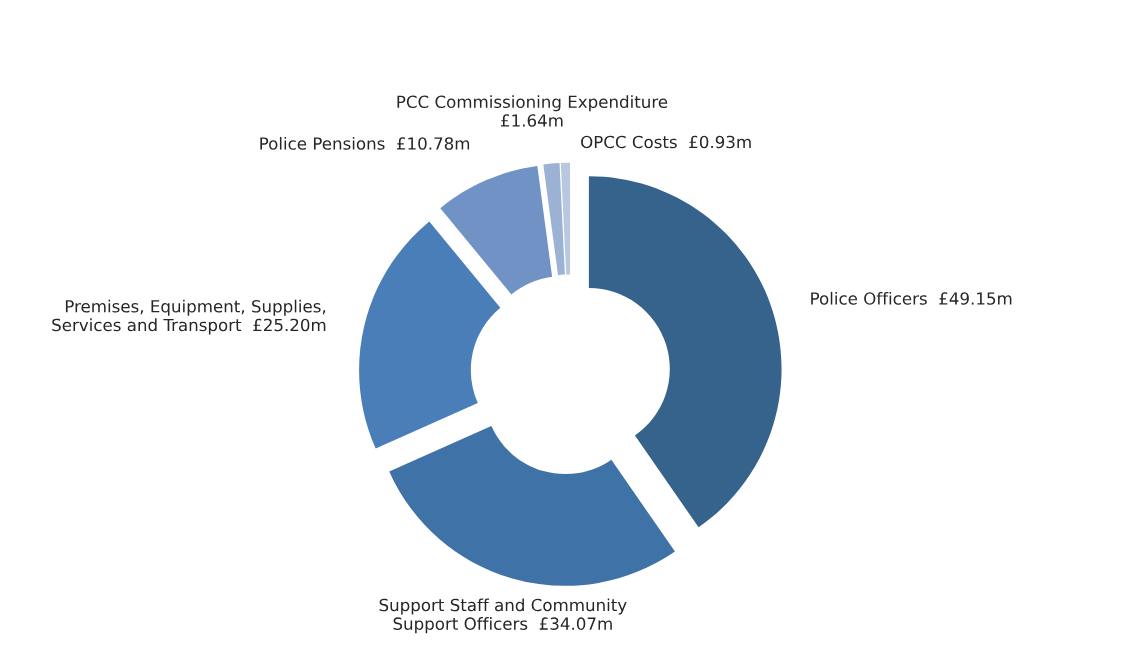 The height and width of the screenshot is (669, 1141). What do you see at coordinates (666, 142) in the screenshot?
I see `slice-label: OPCC Costs £0.93m` at bounding box center [666, 142].